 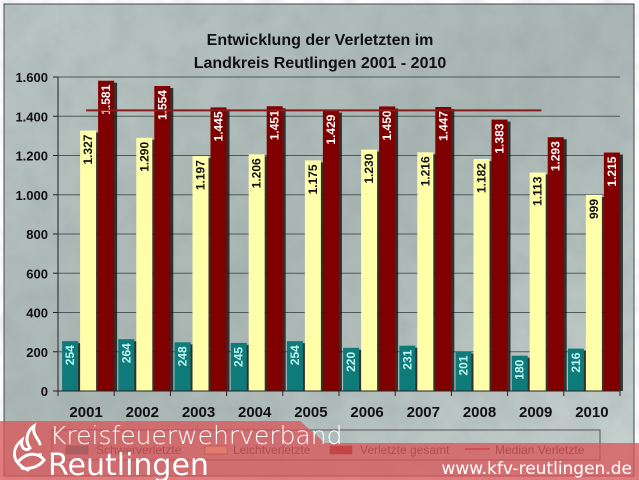 What do you see at coordinates (310, 412) in the screenshot?
I see `x-tick-label: 2005` at bounding box center [310, 412].